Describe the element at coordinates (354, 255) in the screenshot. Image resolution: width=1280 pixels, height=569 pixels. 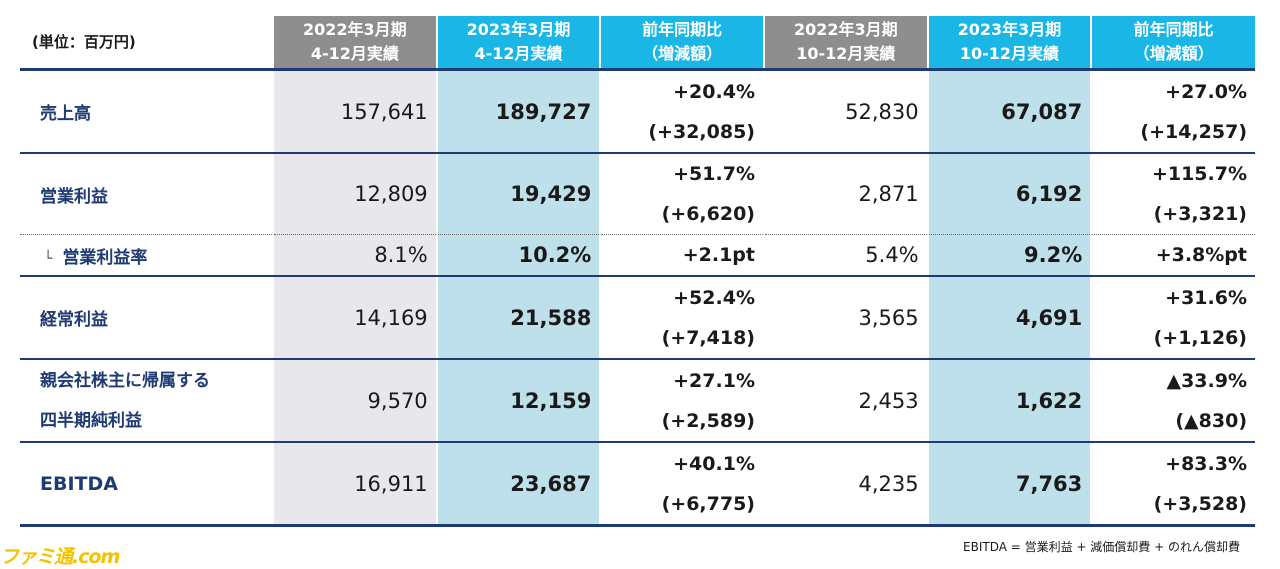
I see `value-cell: 8.1%` at that location.